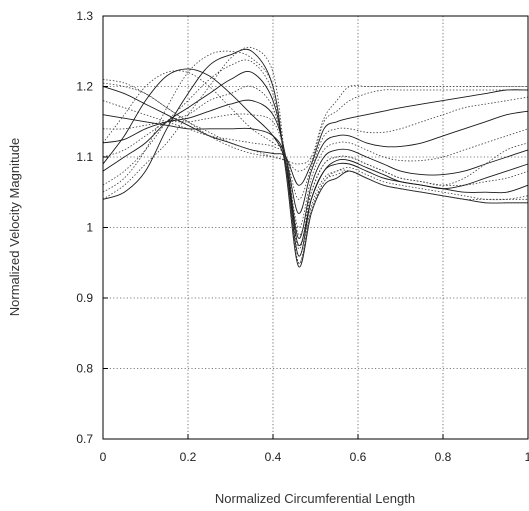  What do you see at coordinates (84, 369) in the screenshot?
I see `y-tick-label: 0.8` at bounding box center [84, 369].